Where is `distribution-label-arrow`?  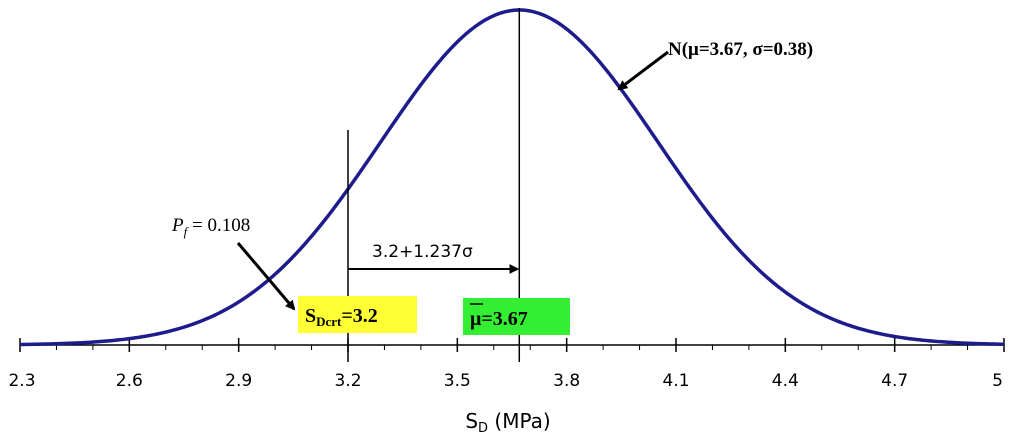
distribution-label-arrow is located at coordinates (643, 70).